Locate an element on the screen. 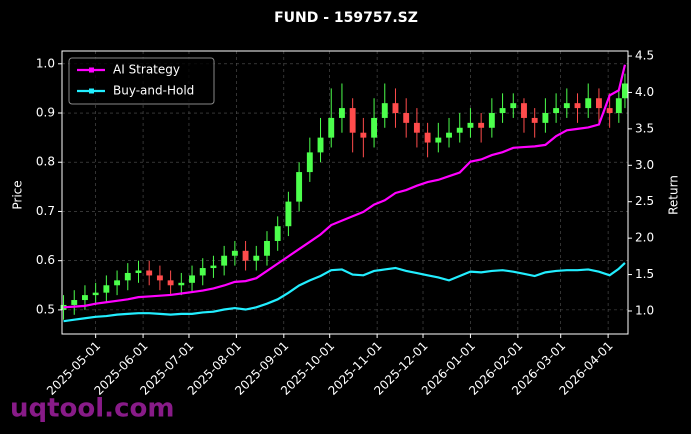 This screenshot has width=691, height=434. y2-axis-label: Return is located at coordinates (674, 195).